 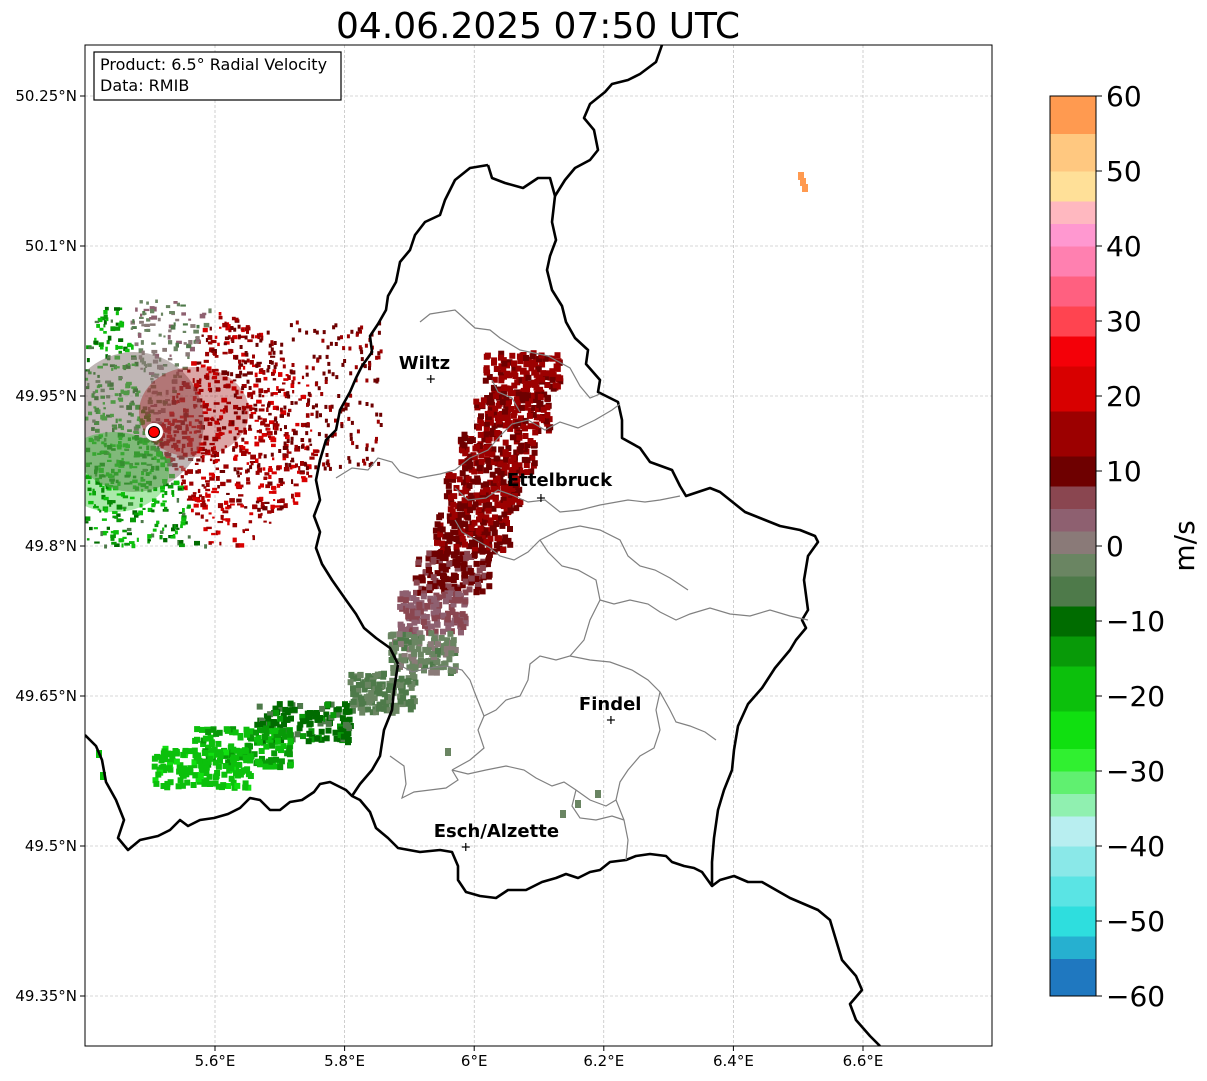 I want to click on x-tick-label: 5.6°E, so click(x=215, y=1061).